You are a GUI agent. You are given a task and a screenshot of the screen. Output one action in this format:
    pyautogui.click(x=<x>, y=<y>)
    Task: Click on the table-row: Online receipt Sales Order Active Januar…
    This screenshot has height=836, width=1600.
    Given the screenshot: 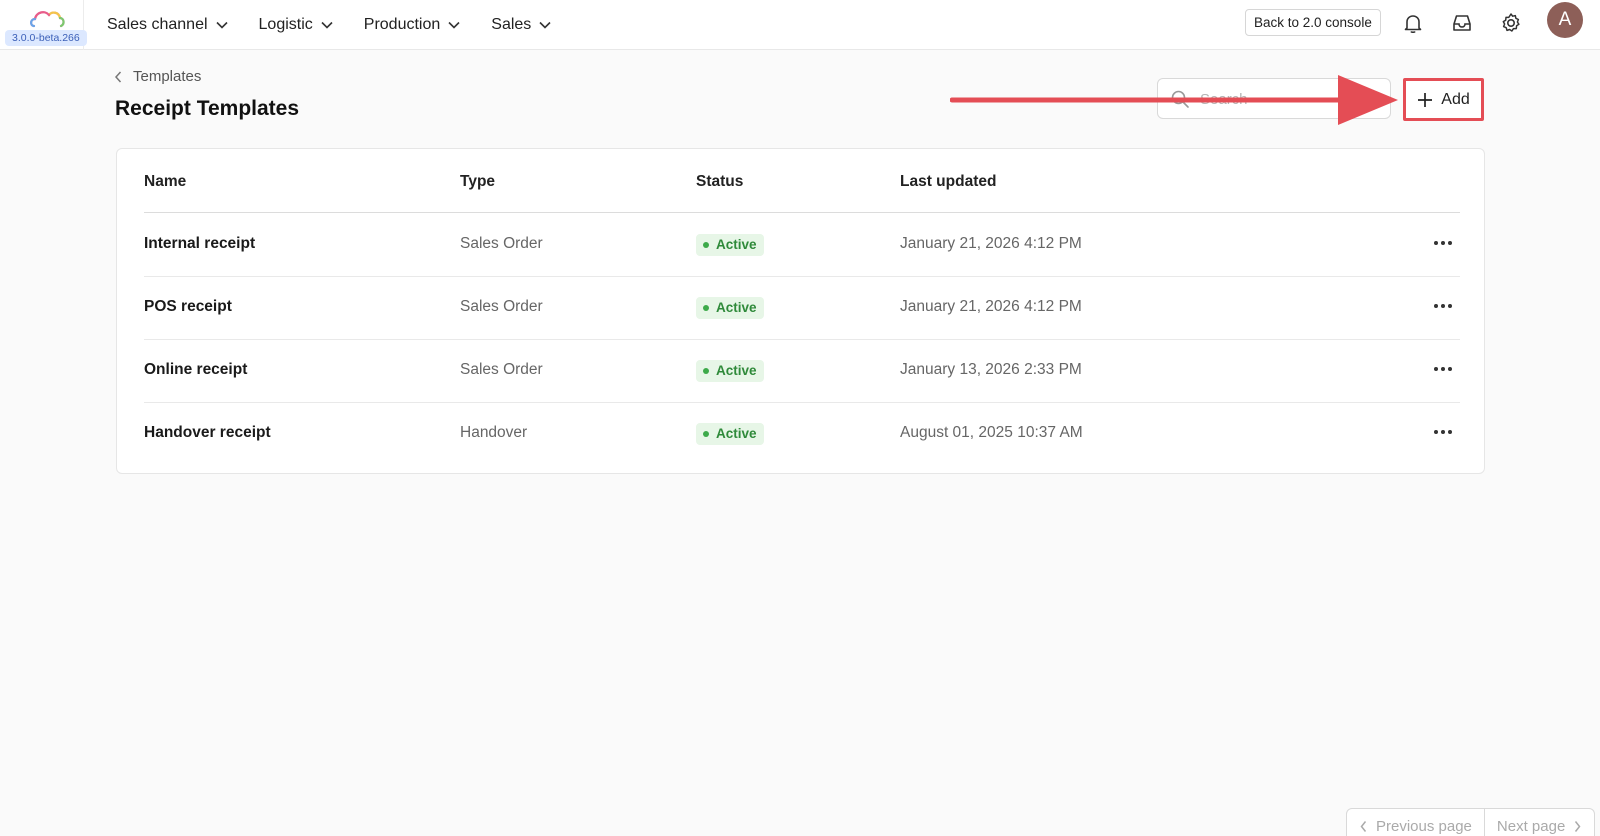 What is the action you would take?
    pyautogui.click(x=802, y=371)
    